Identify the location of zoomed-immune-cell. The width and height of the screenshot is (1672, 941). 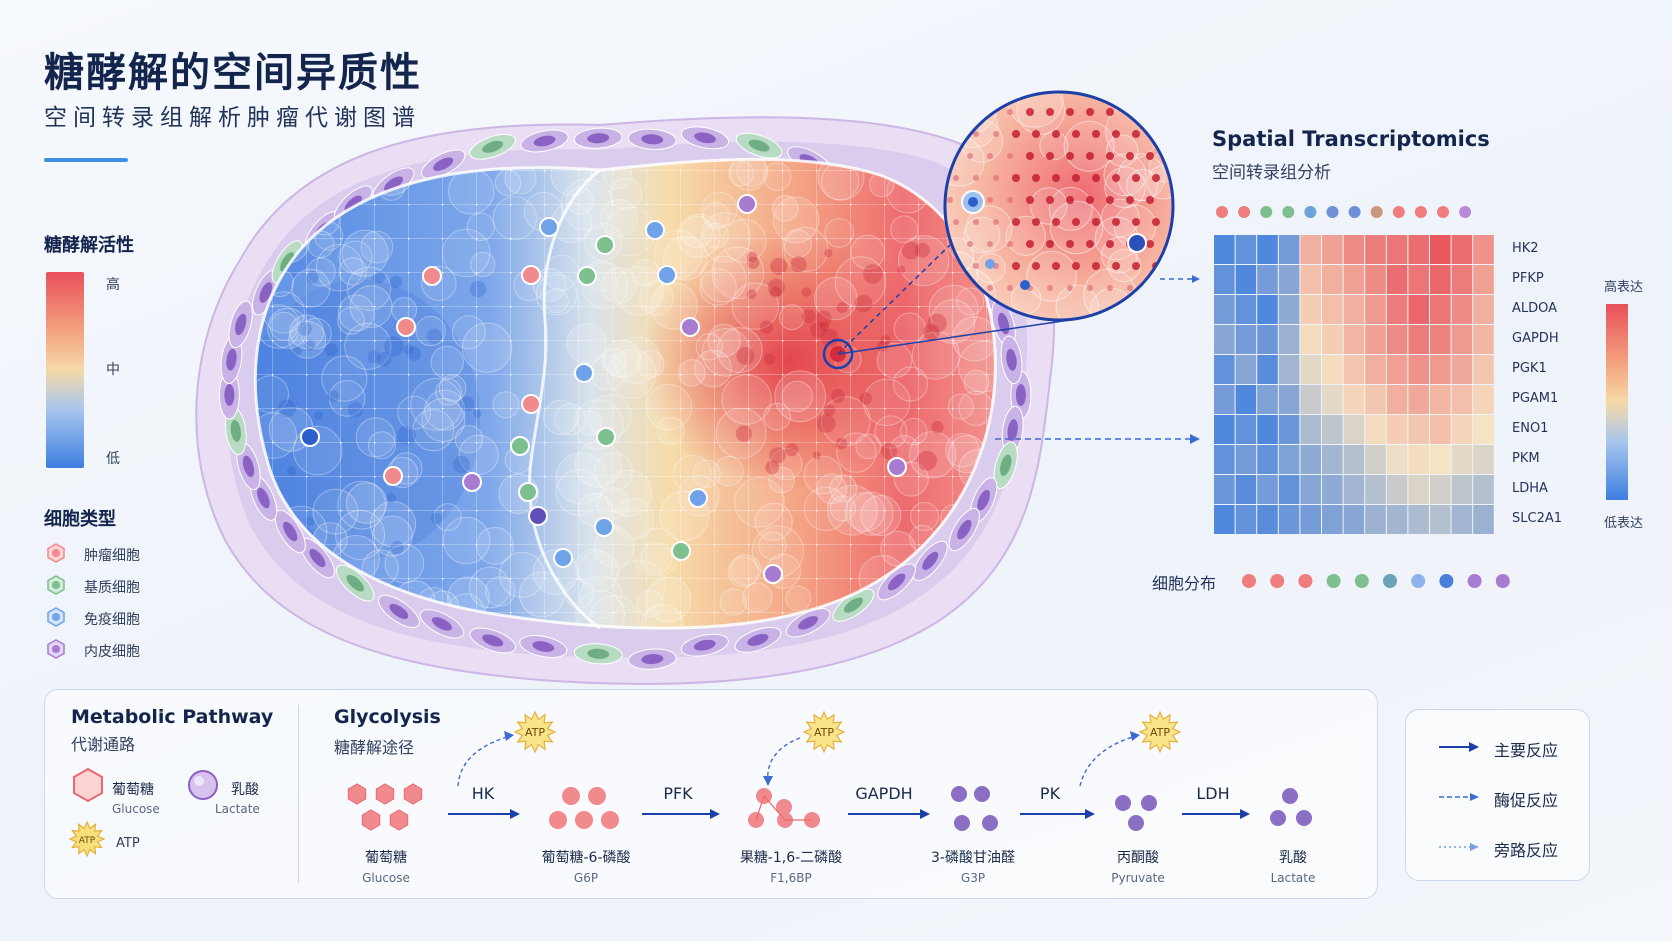
(990, 264).